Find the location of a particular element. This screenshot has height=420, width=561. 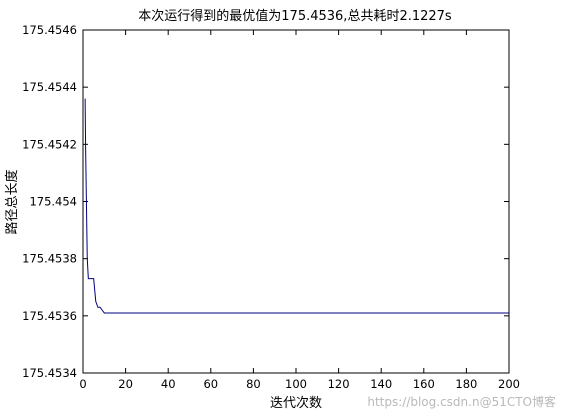

y-tick-label: 175.4542 is located at coordinates (49, 144).